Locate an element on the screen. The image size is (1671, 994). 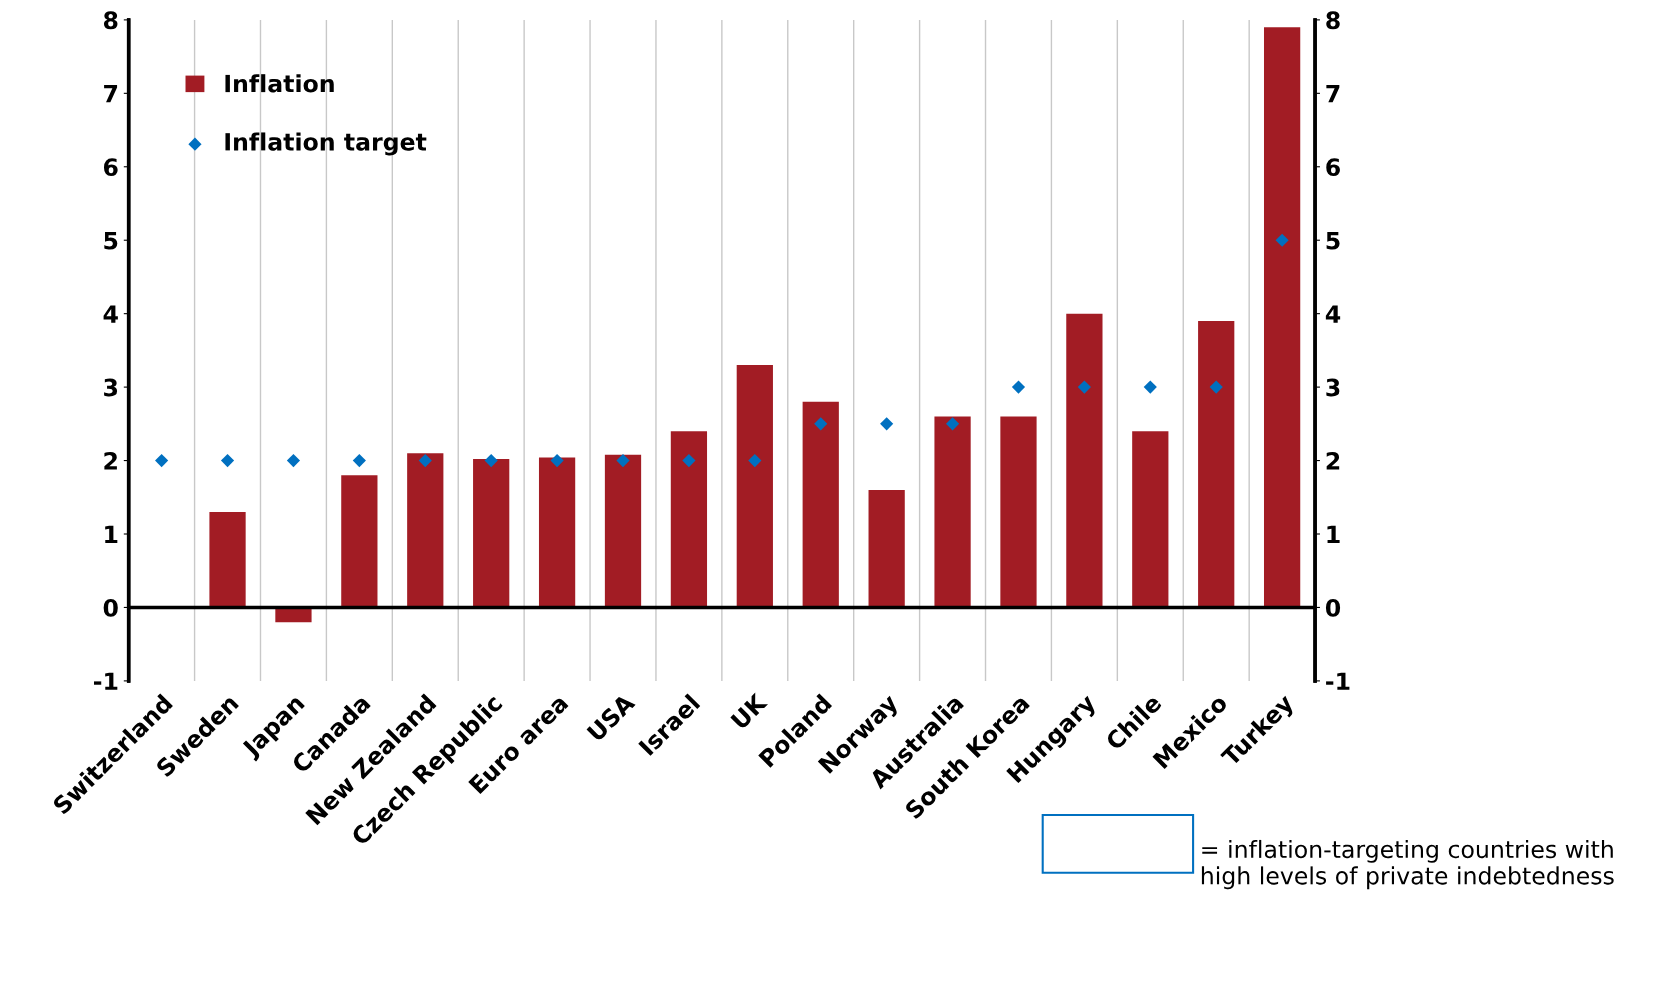
y-tick-label: 7 is located at coordinates (111, 94).